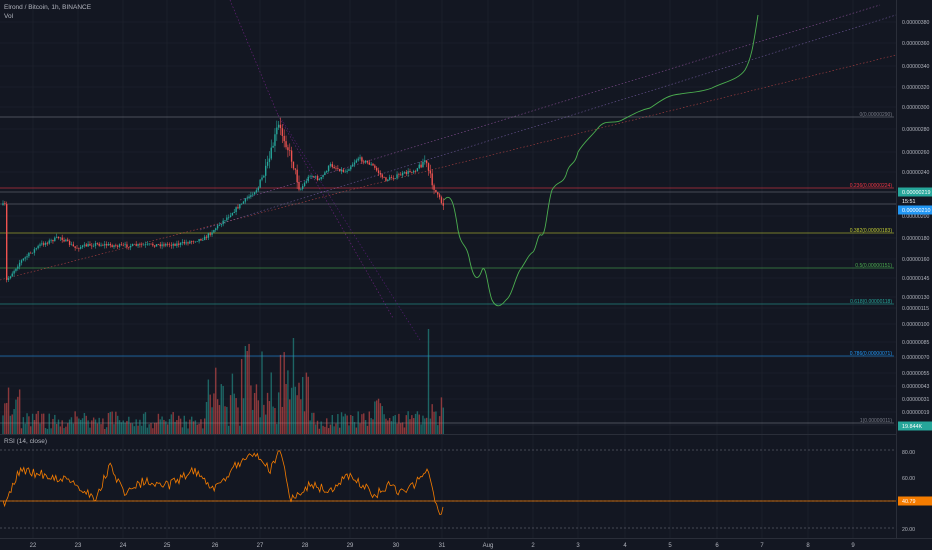 The width and height of the screenshot is (932, 550). What do you see at coordinates (916, 343) in the screenshot?
I see `price-tick-label: 0.00000085` at bounding box center [916, 343].